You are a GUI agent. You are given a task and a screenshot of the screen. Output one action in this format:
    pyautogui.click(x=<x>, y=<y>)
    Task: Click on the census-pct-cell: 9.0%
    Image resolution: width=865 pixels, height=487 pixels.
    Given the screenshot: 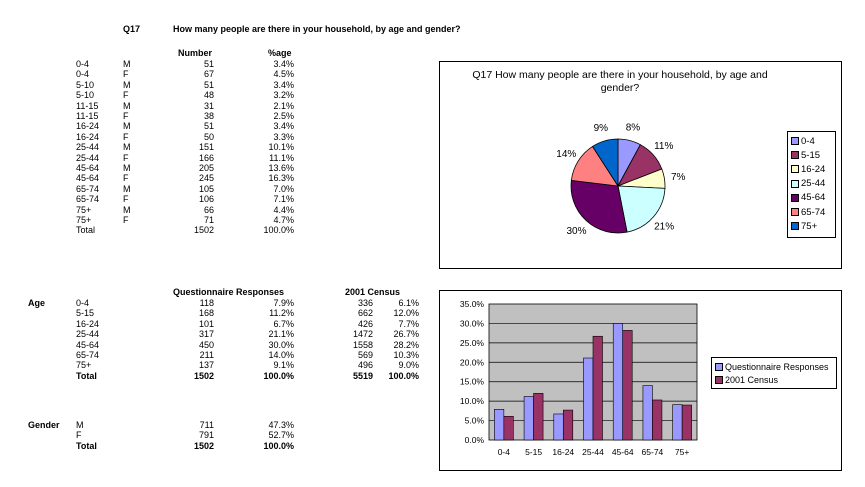 What is the action you would take?
    pyautogui.click(x=408, y=365)
    